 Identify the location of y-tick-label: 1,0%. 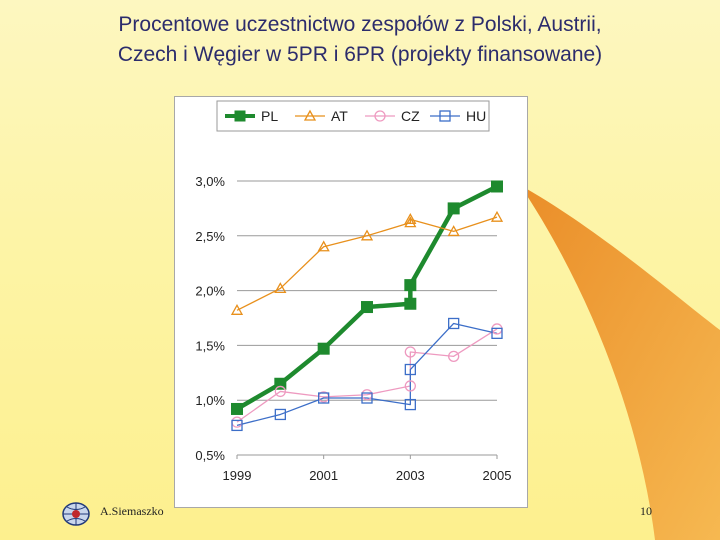
(210, 400).